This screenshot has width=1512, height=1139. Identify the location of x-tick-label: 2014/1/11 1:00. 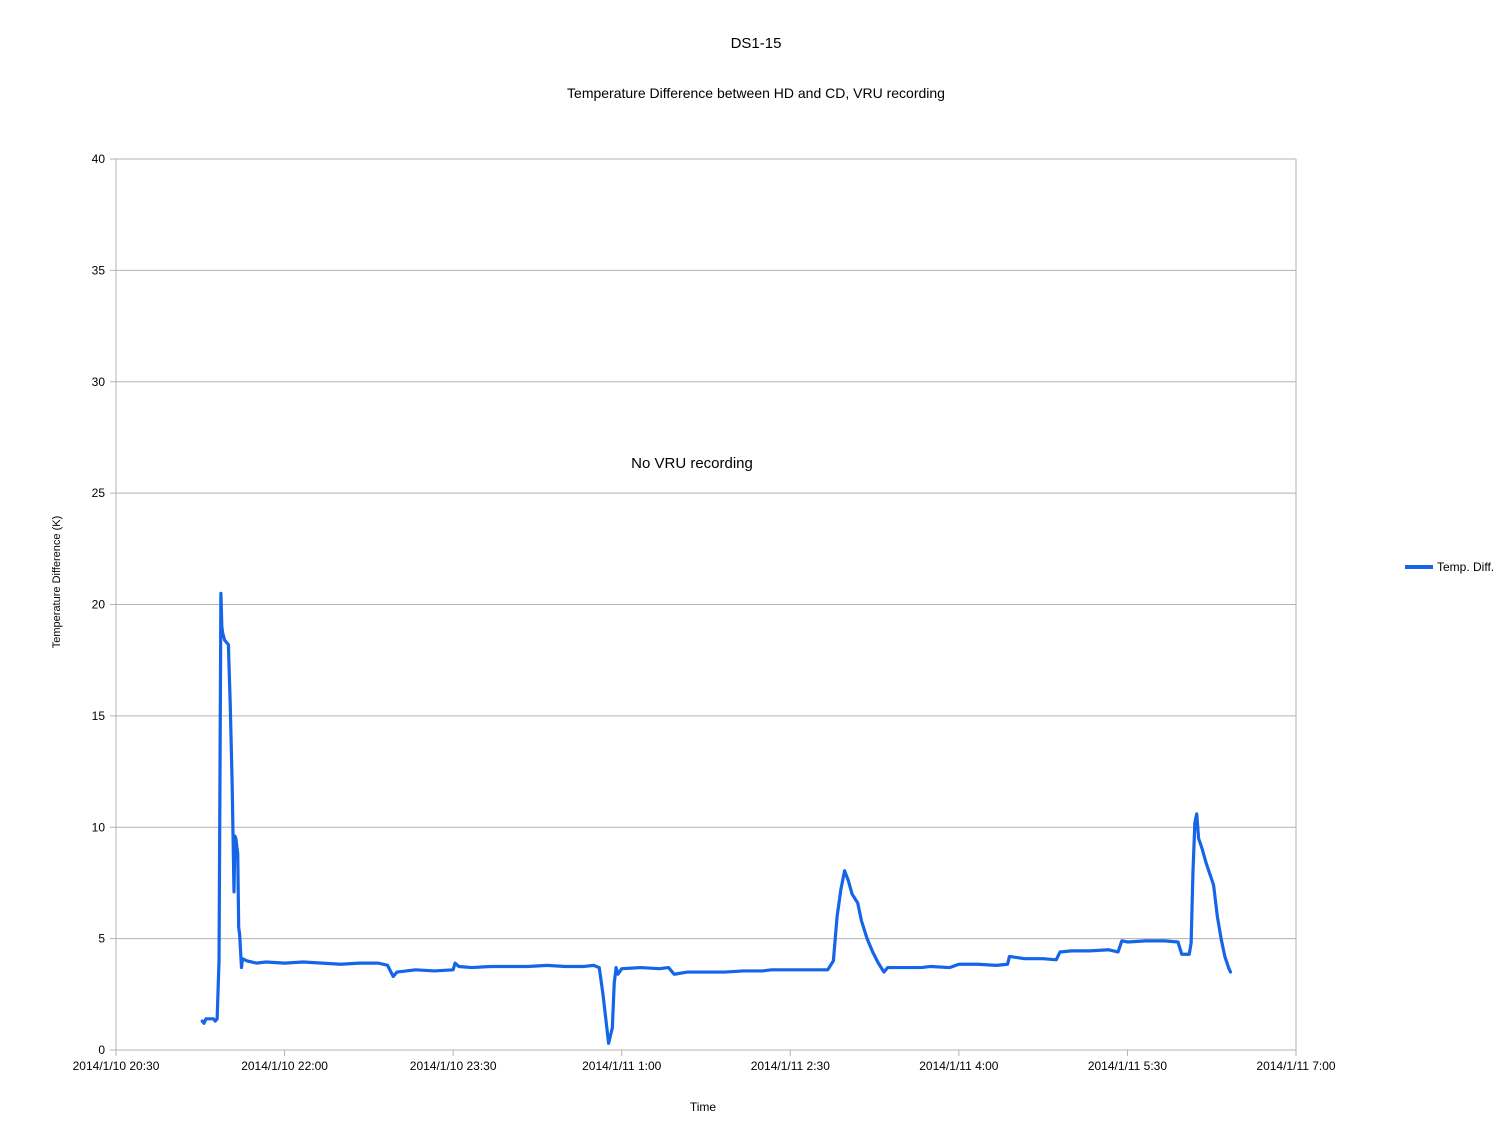
(622, 1066).